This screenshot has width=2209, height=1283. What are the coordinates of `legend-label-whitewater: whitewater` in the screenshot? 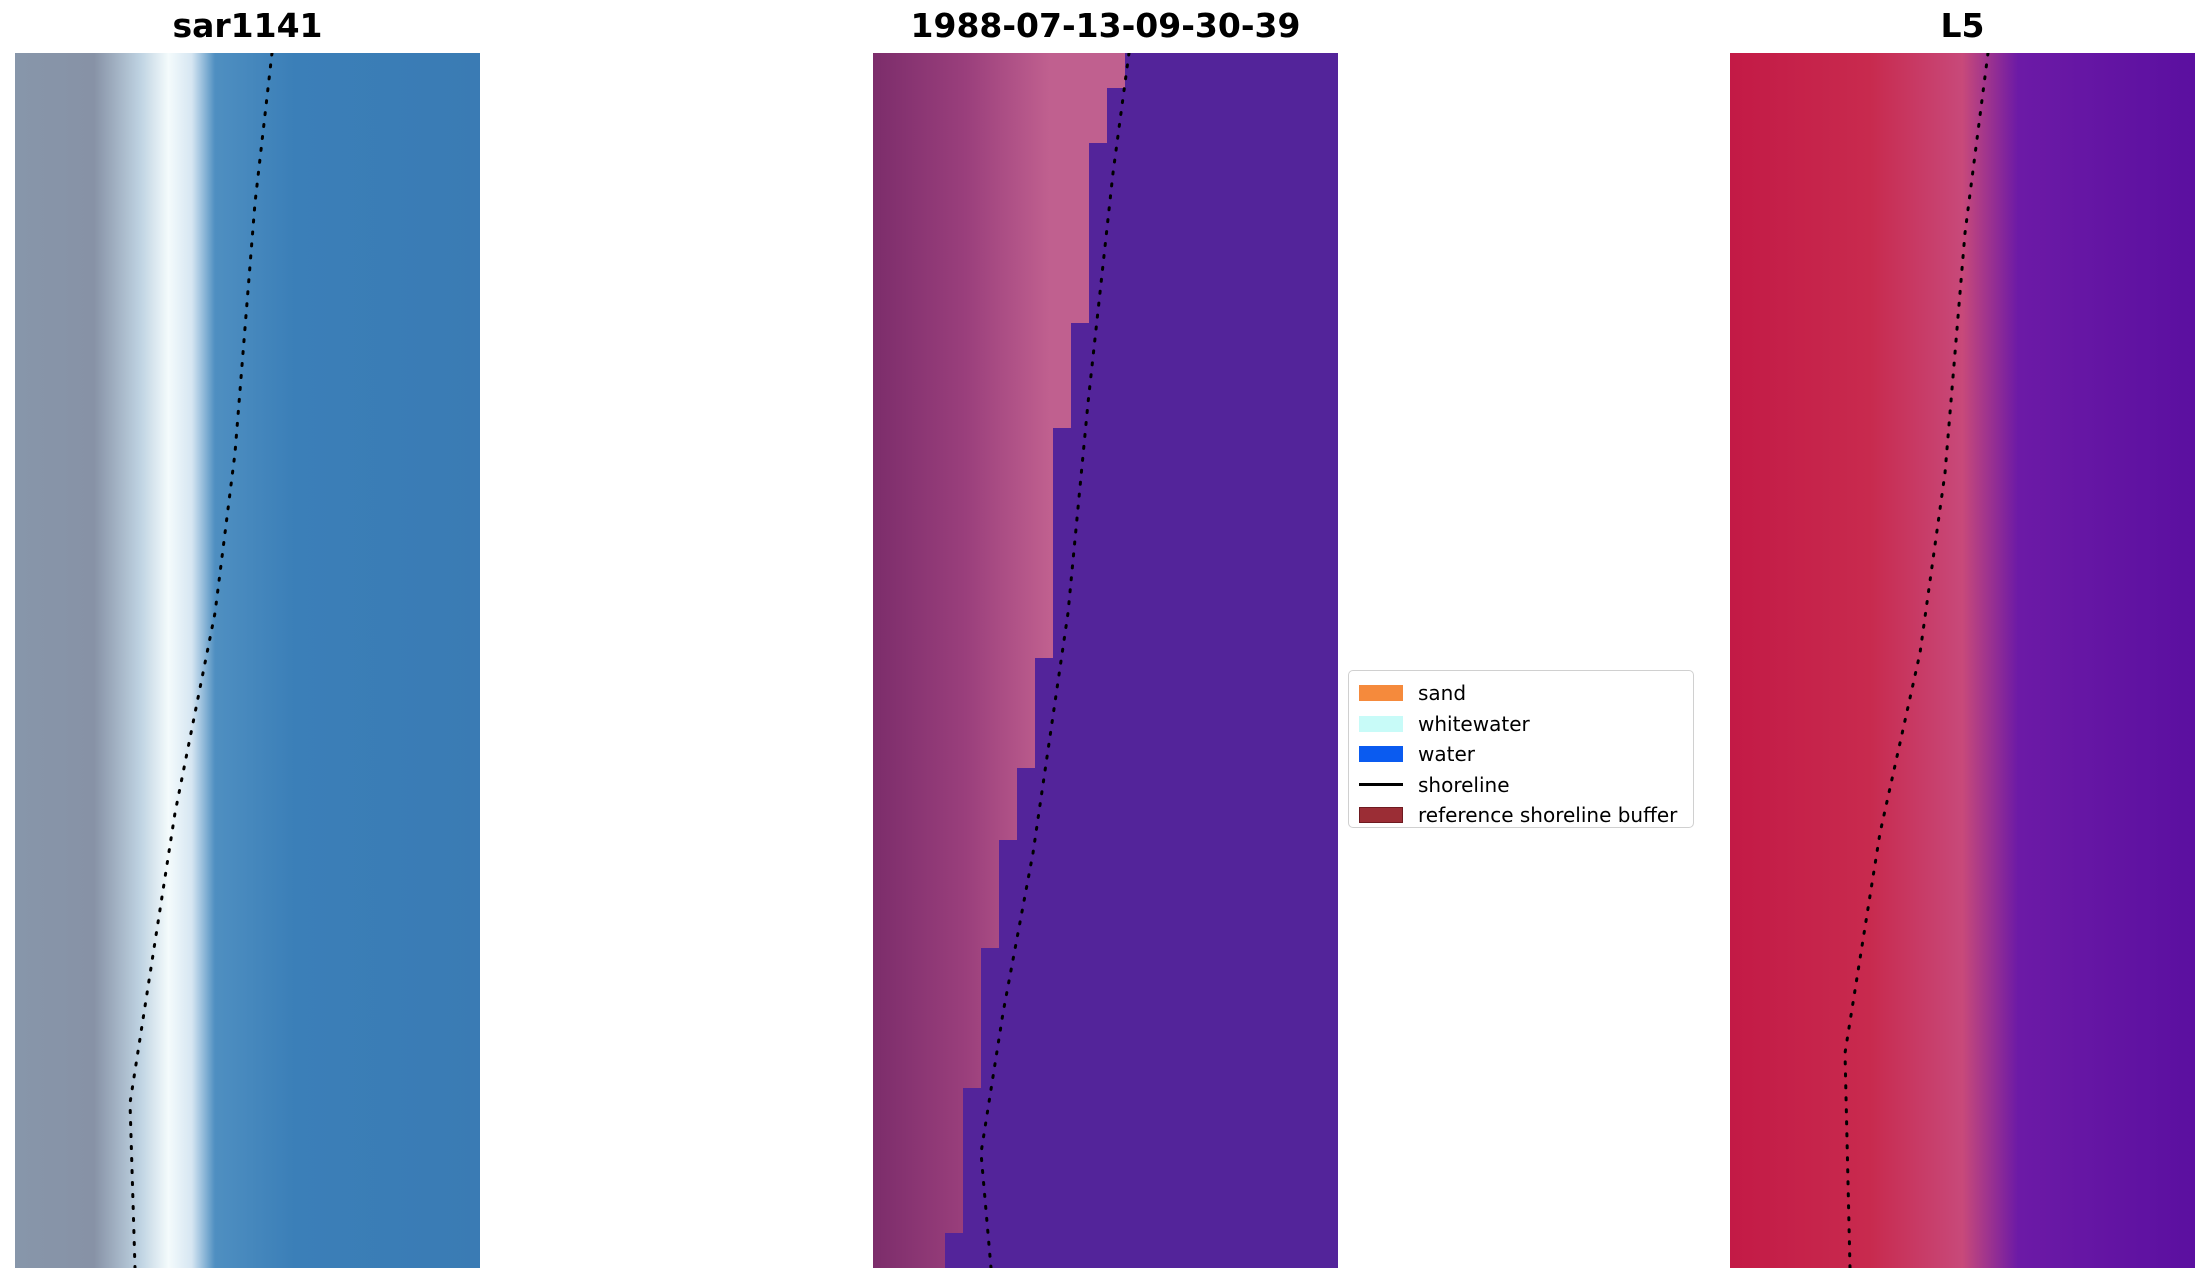 It's located at (1474, 723).